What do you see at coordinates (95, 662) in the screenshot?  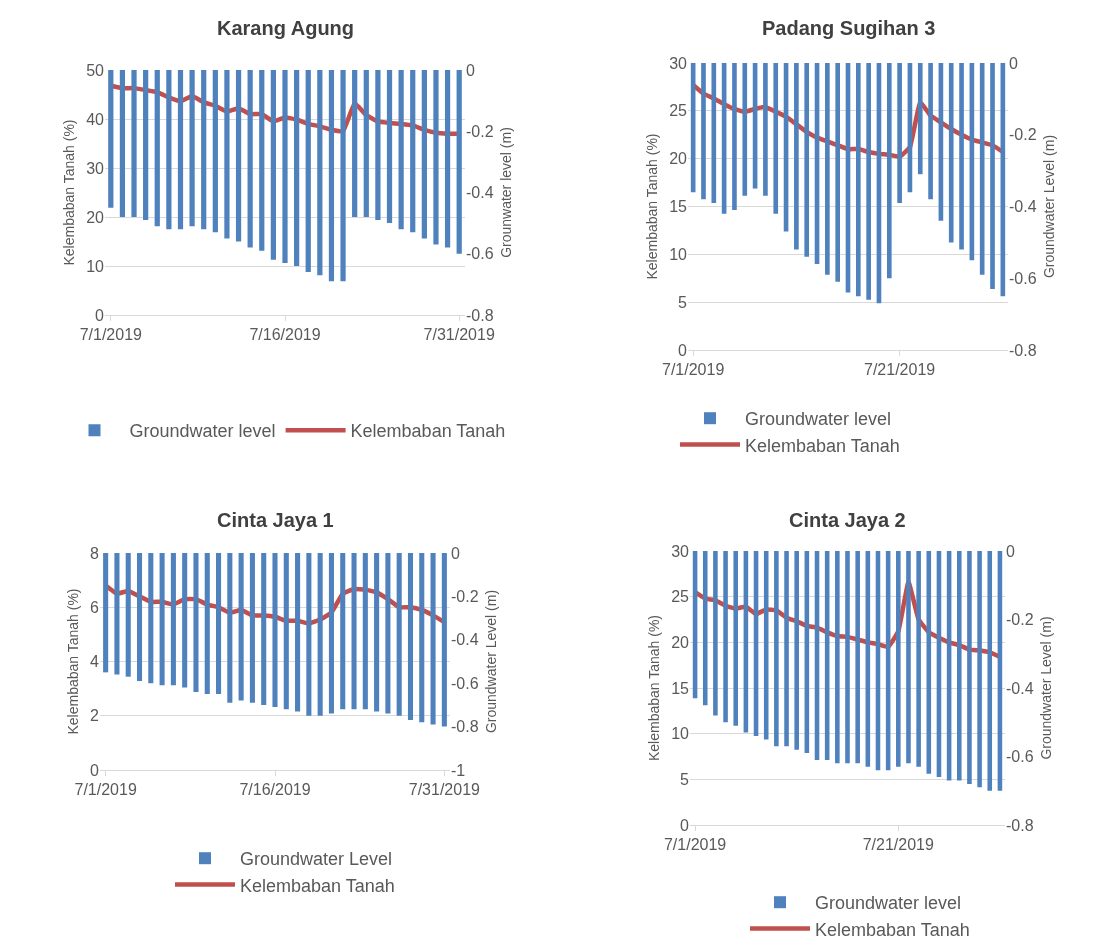 I see `y-tick-label: 4` at bounding box center [95, 662].